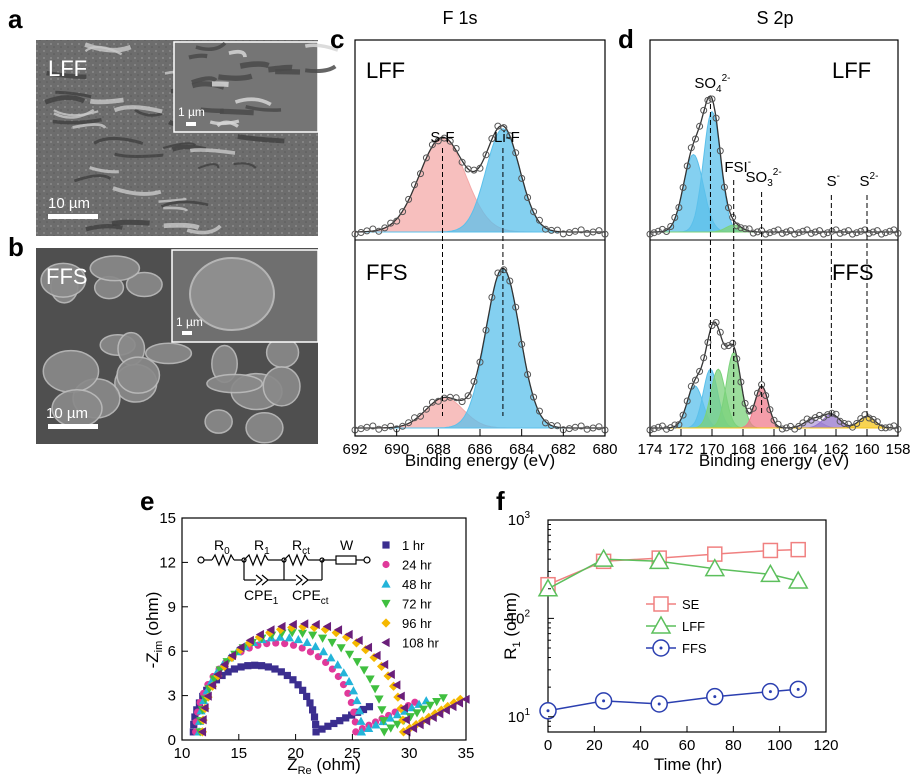 The image size is (910, 777). What do you see at coordinates (774, 264) in the screenshot?
I see `panel-d-plot` at bounding box center [774, 264].